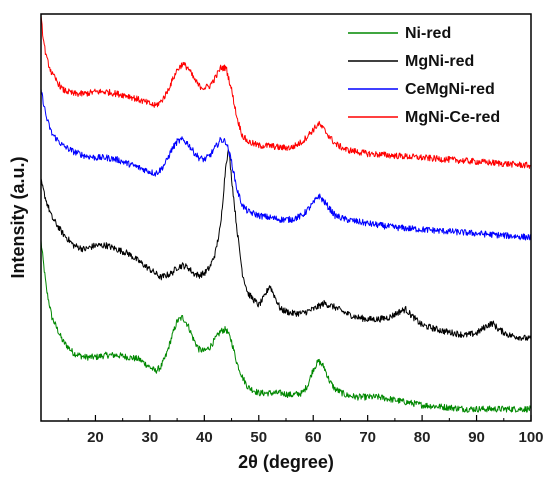 Image resolution: width=550 pixels, height=481 pixels. What do you see at coordinates (476, 437) in the screenshot?
I see `x-tick-label-90: 90` at bounding box center [476, 437].